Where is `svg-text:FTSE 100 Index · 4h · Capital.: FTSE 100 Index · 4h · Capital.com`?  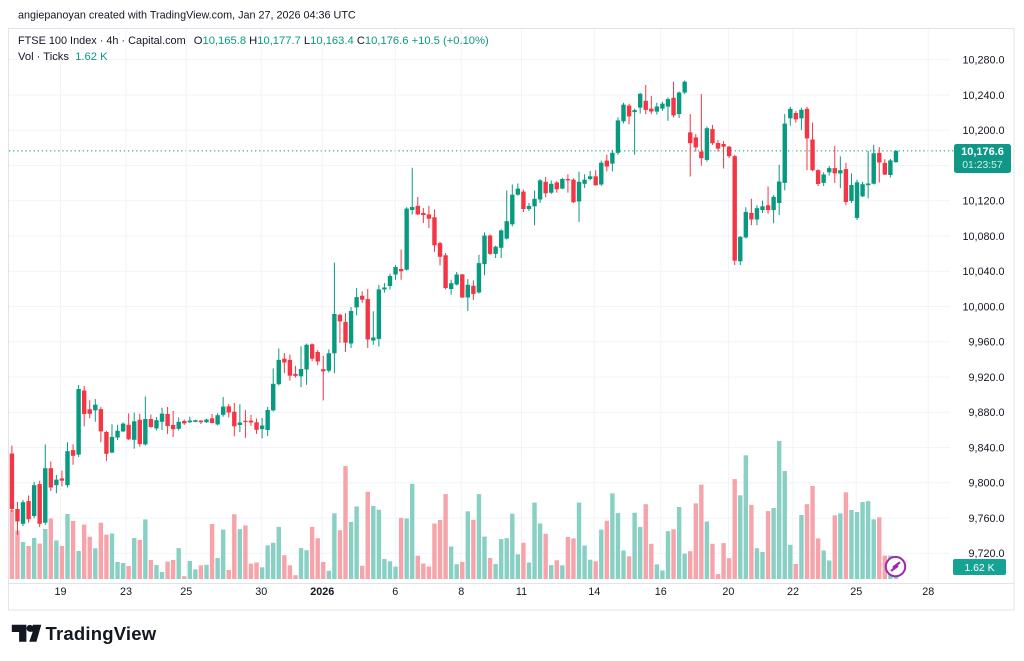
svg-text:FTSE 100 Index · 4h · Capital.: FTSE 100 Index · 4h · Capital.com is located at coordinates (102, 41).